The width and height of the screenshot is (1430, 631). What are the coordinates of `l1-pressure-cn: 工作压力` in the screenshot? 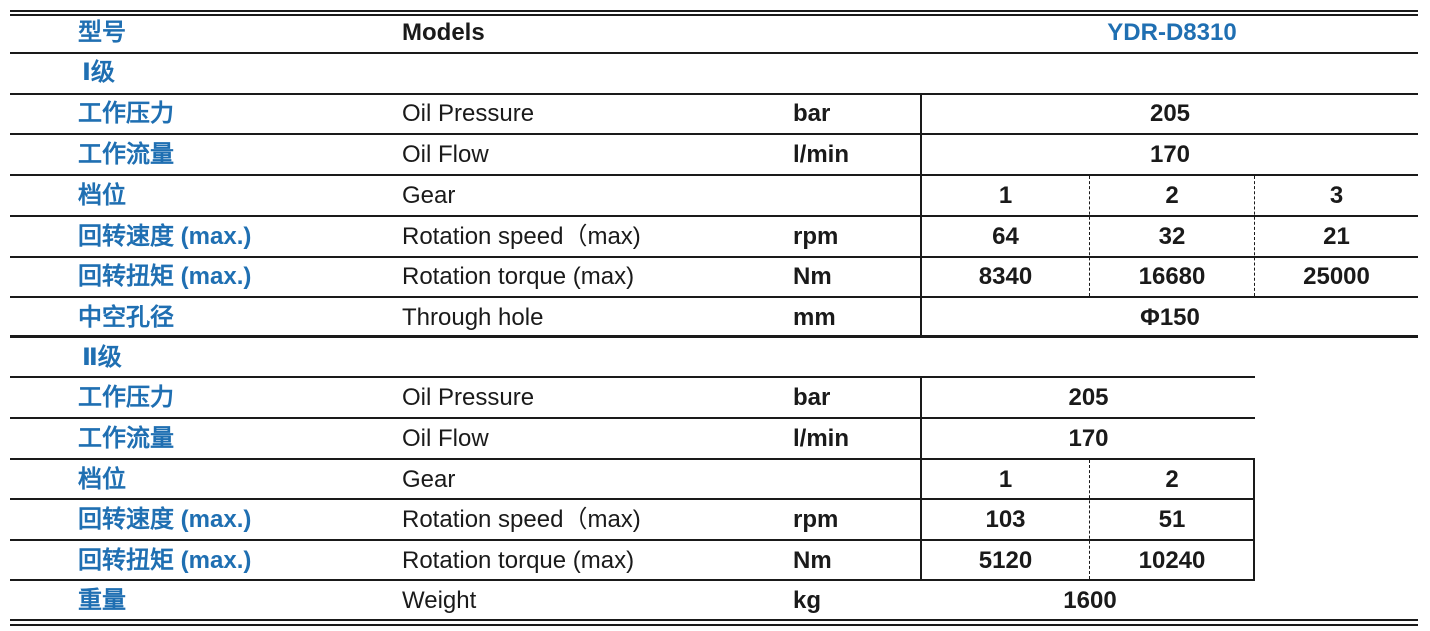 It's located at (126, 113).